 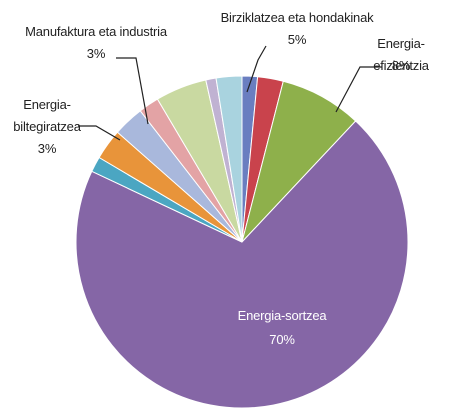 I want to click on slice-label: Energia-sortzea, so click(x=282, y=315).